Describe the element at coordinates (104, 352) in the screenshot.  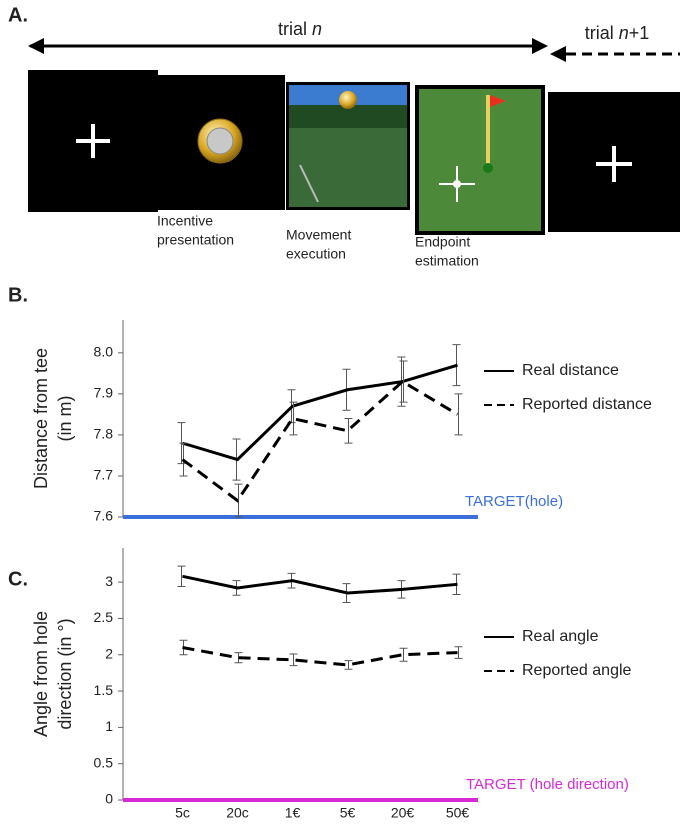
I see `y-tick-label: 8.0` at that location.